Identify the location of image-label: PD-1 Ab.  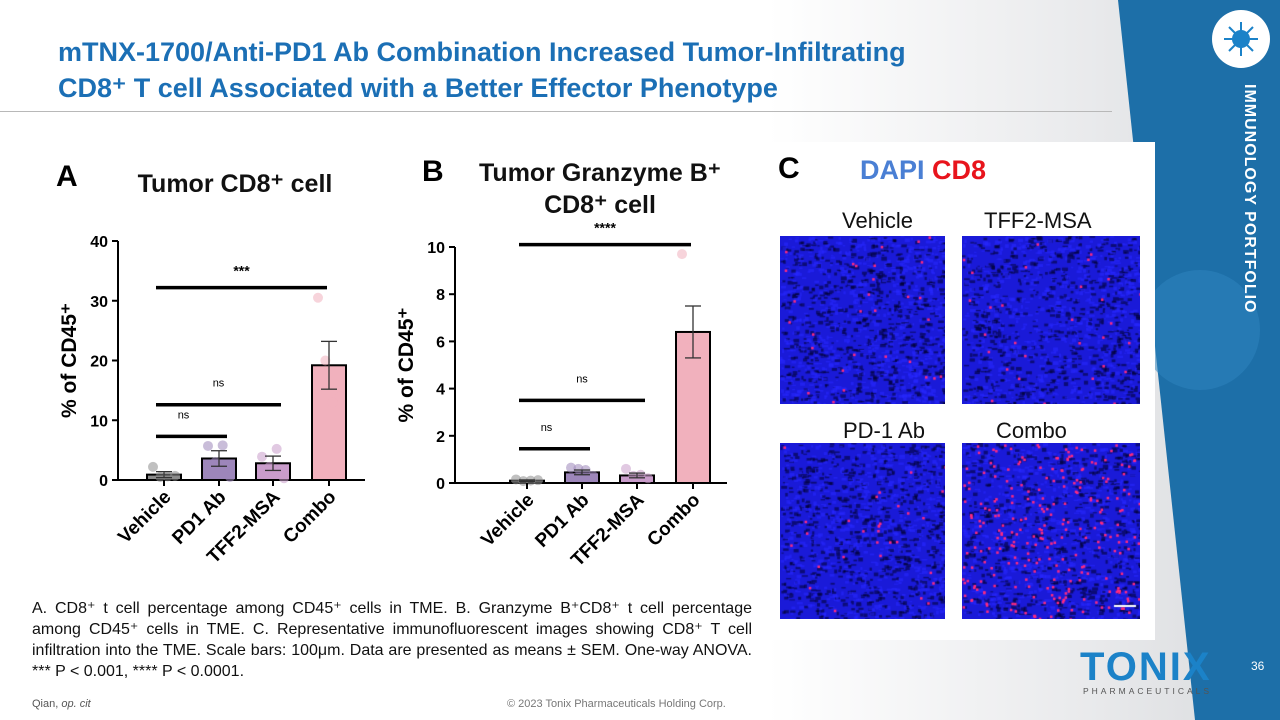
(884, 430).